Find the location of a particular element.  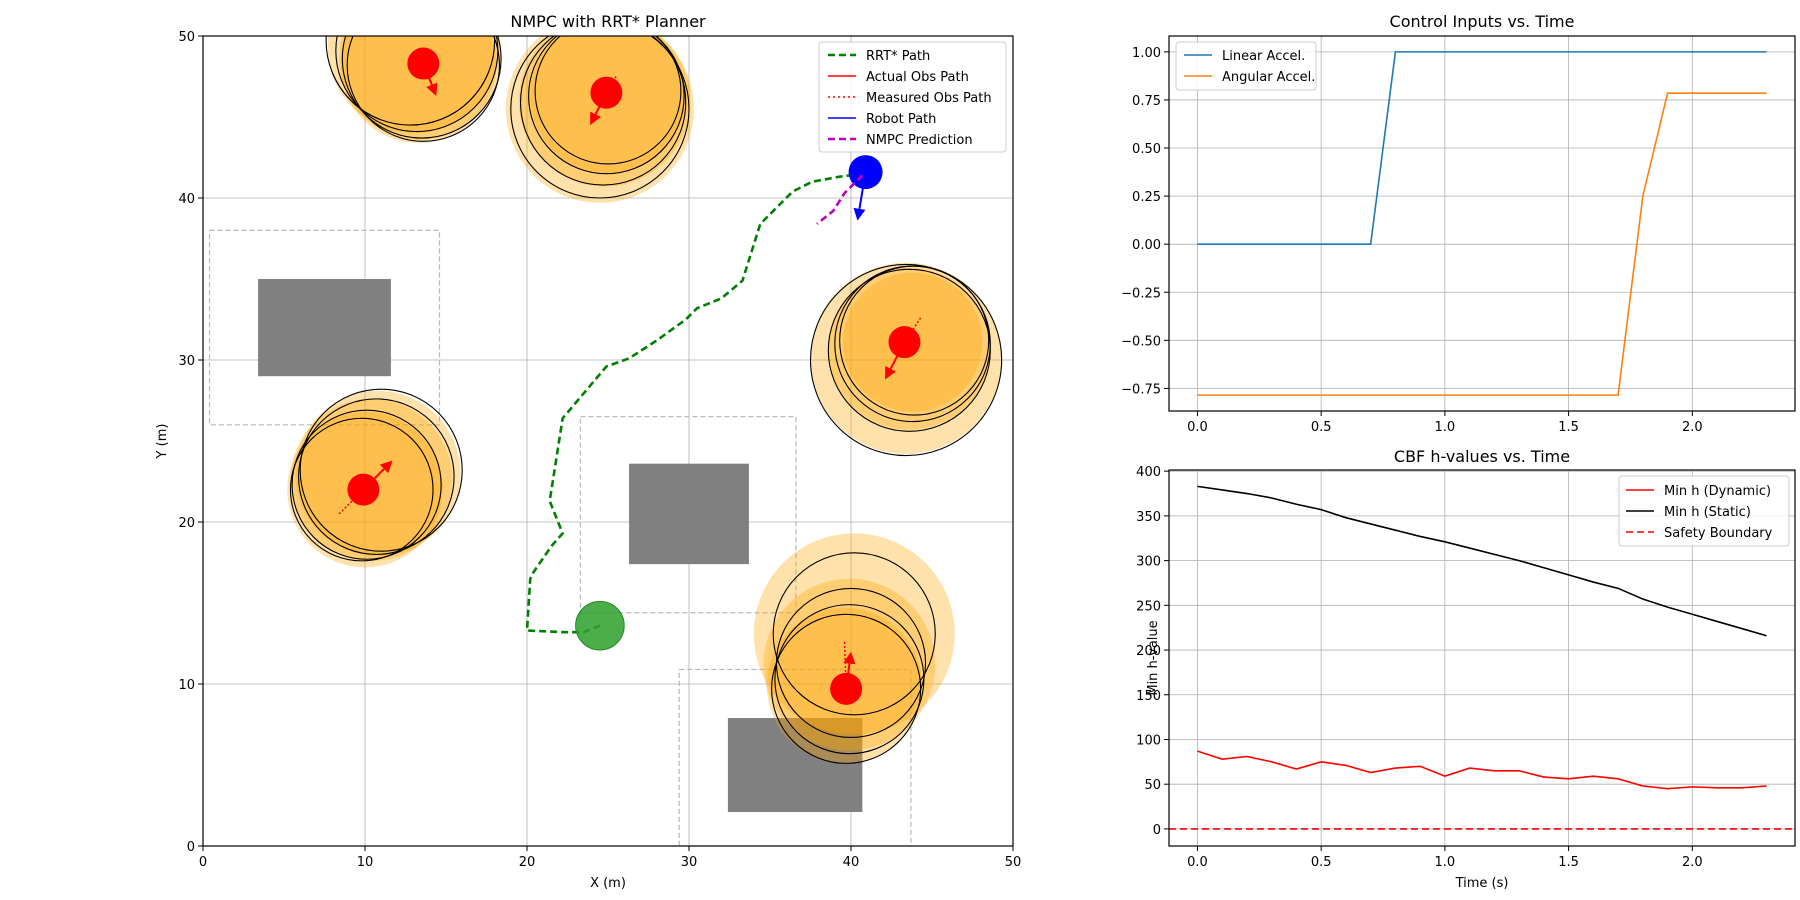

map-xtick-label: 40 is located at coordinates (851, 862).